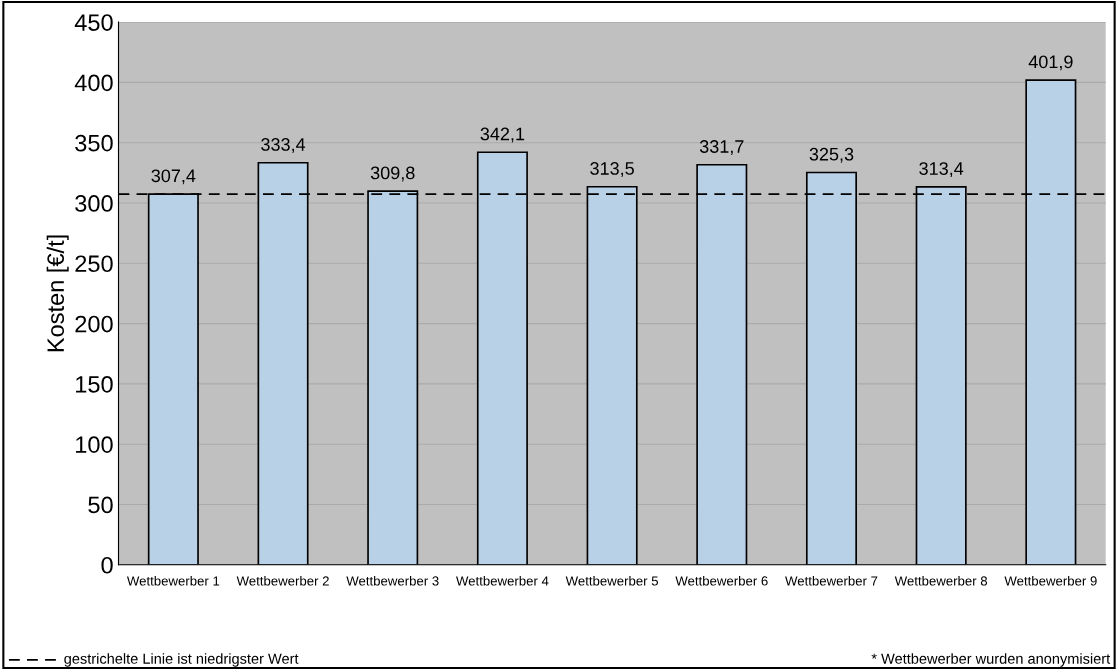 The width and height of the screenshot is (1118, 670). Describe the element at coordinates (57, 293) in the screenshot. I see `y-axis-title: Kosten [€/t]` at that location.